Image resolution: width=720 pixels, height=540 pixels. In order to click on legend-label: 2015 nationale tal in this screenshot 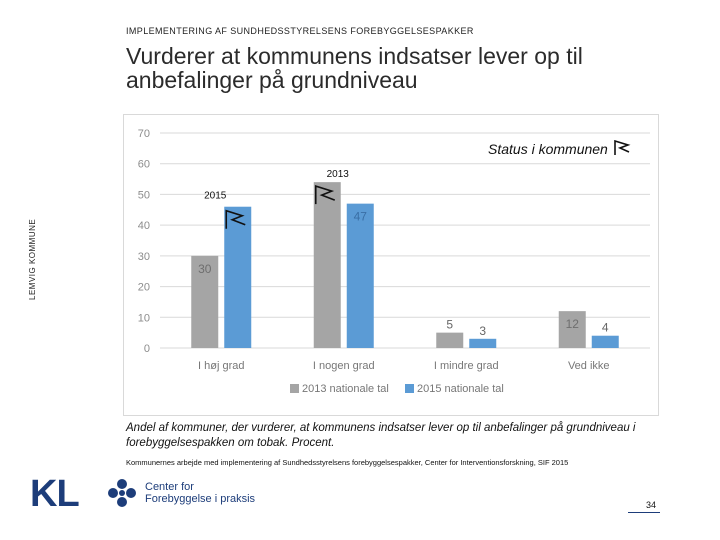, I will do `click(460, 389)`.